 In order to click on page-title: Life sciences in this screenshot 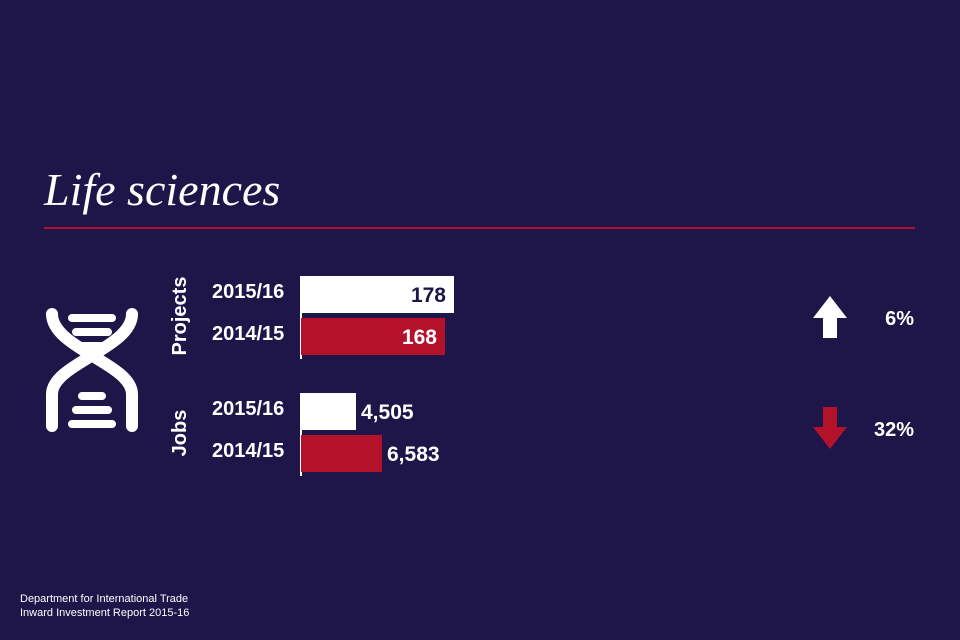, I will do `click(162, 189)`.